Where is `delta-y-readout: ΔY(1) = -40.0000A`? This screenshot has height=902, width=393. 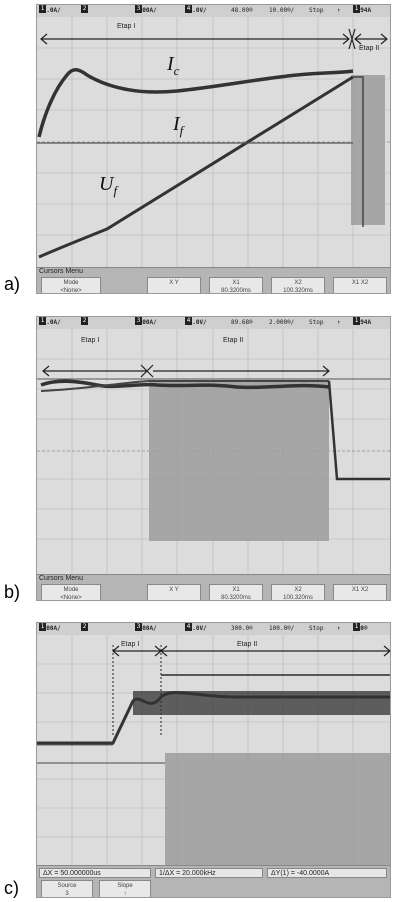
delta-y-readout: ΔY(1) = -40.0000A is located at coordinates (327, 873).